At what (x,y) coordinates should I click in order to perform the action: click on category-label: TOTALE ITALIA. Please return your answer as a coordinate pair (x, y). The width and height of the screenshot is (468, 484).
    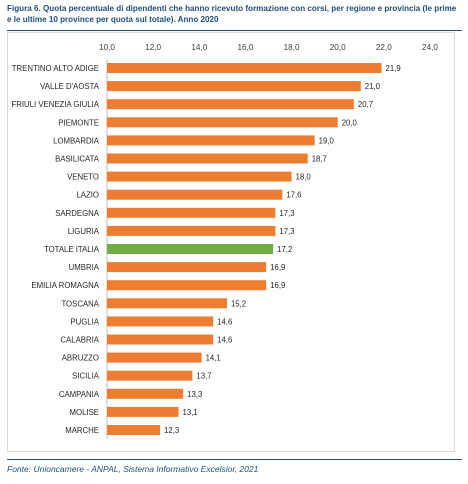
    Looking at the image, I should click on (72, 249).